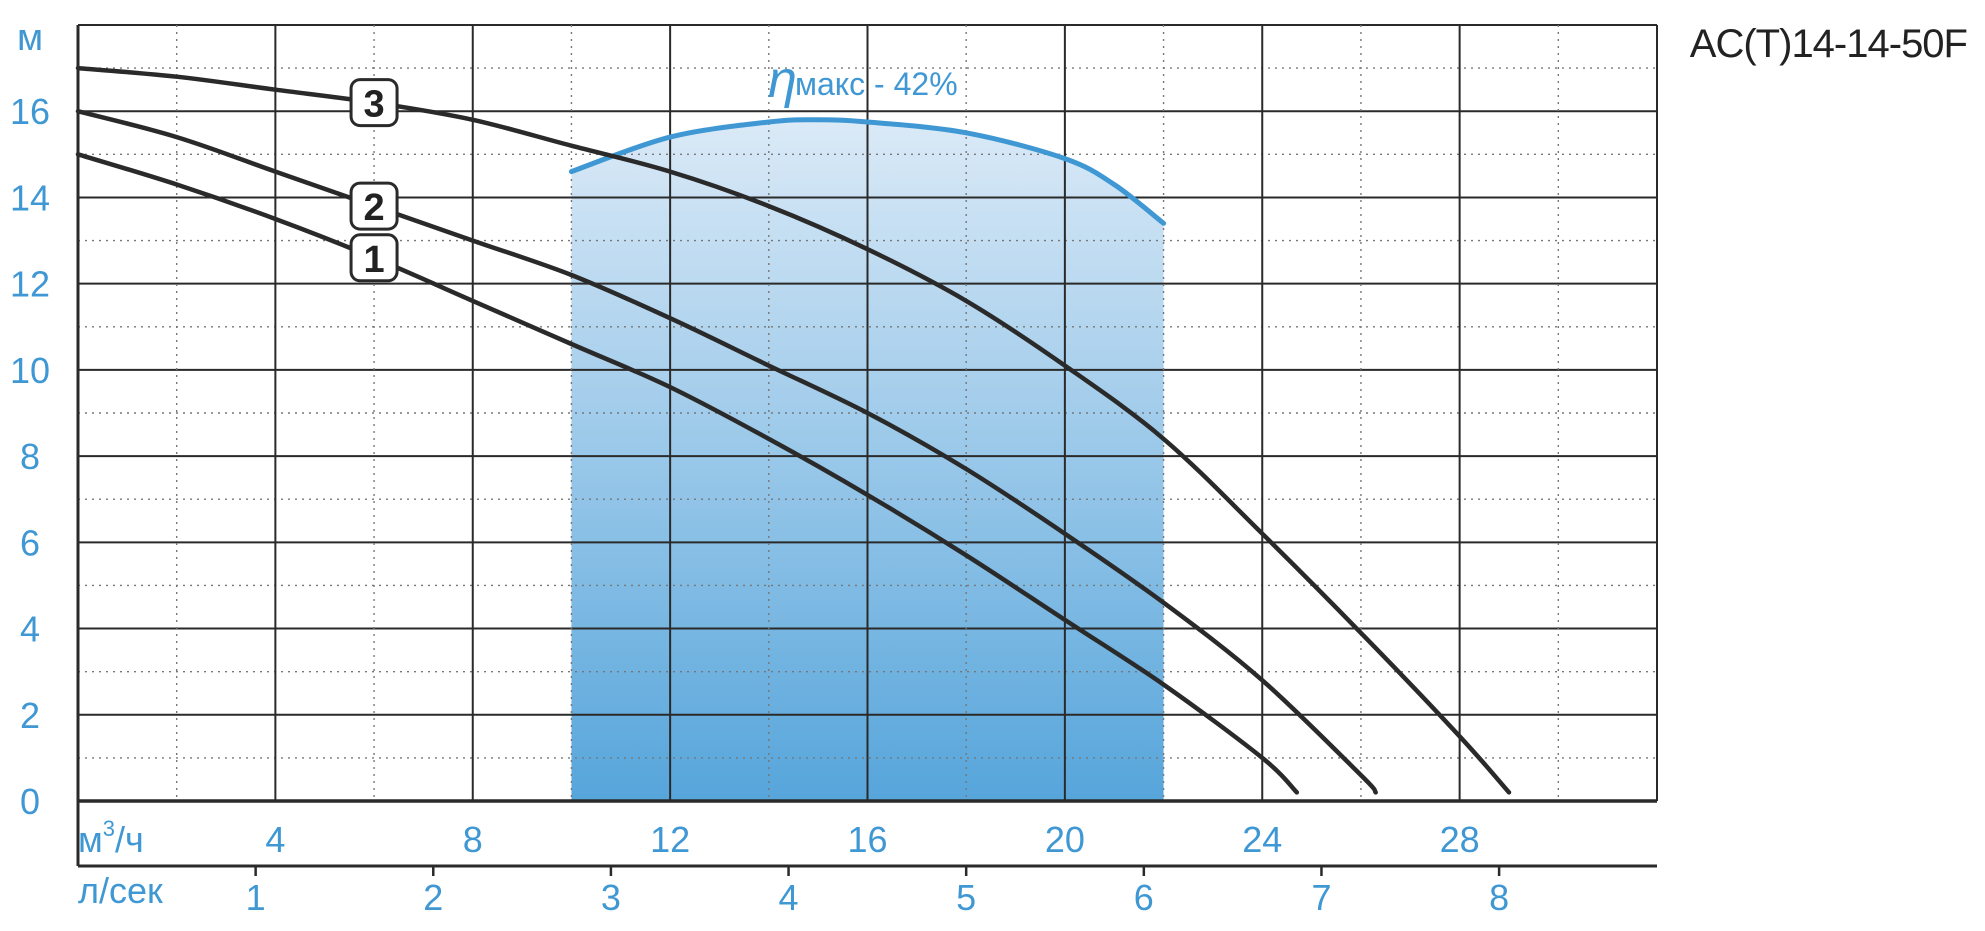 The width and height of the screenshot is (1985, 931). Describe the element at coordinates (30, 284) in the screenshot. I see `y-tick-label: 12` at that location.